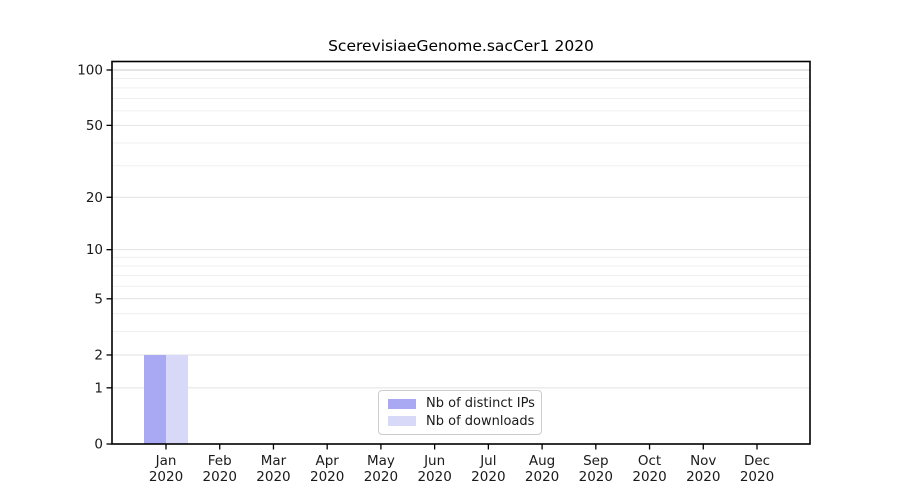 This screenshot has width=900, height=500. I want to click on bar-downloads-jan, so click(177, 399).